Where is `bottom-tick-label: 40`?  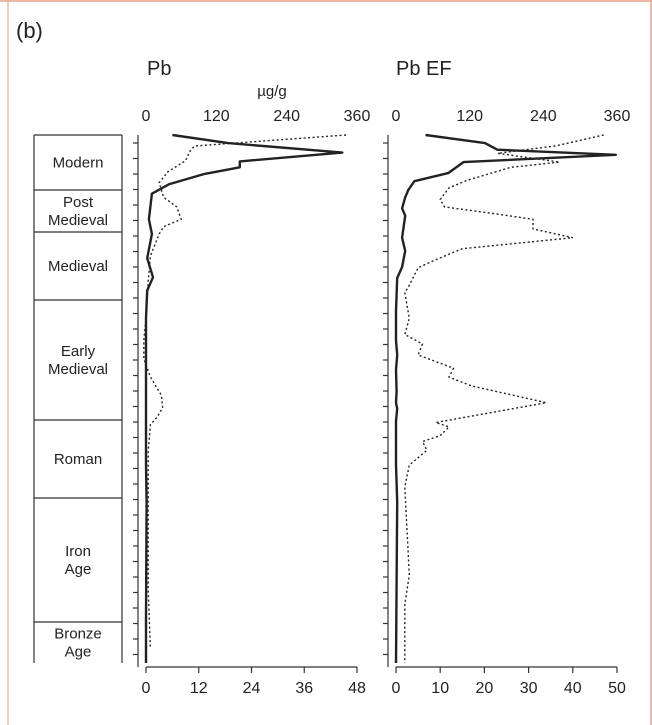 bottom-tick-label: 40 is located at coordinates (573, 688).